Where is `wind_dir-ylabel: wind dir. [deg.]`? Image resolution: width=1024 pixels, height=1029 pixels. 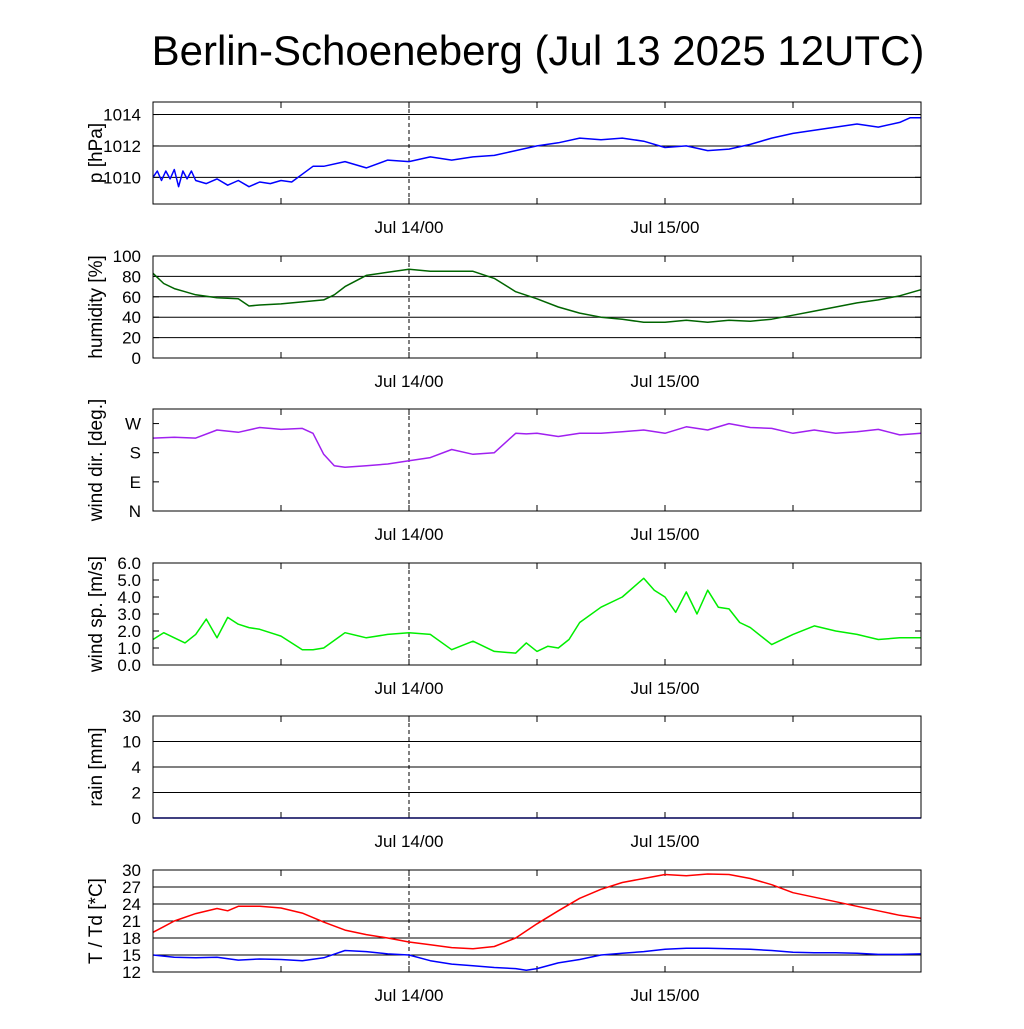 wind_dir-ylabel: wind dir. [deg.] is located at coordinates (96, 461).